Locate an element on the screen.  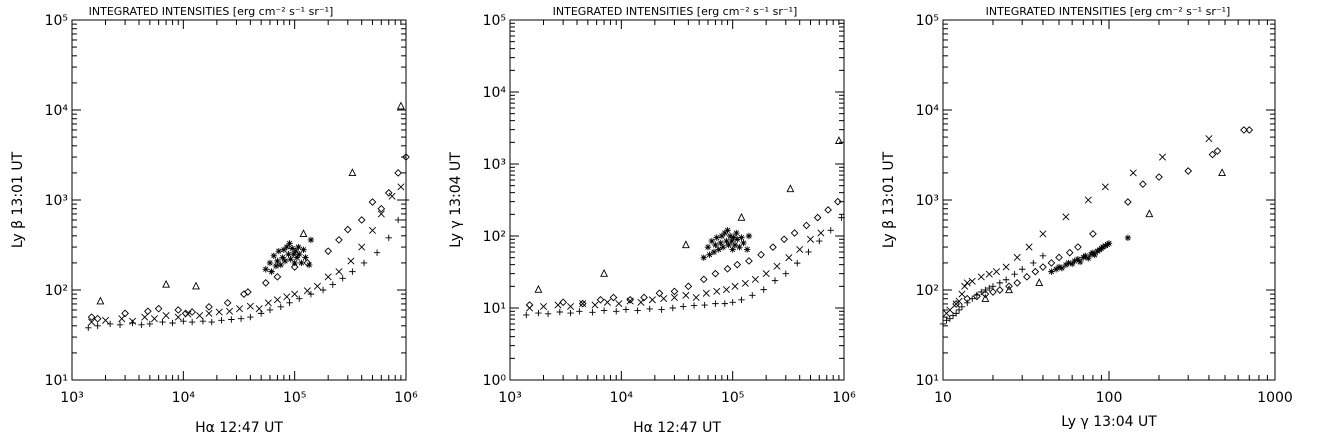
x-tick-label: 10³ is located at coordinates (509, 398).